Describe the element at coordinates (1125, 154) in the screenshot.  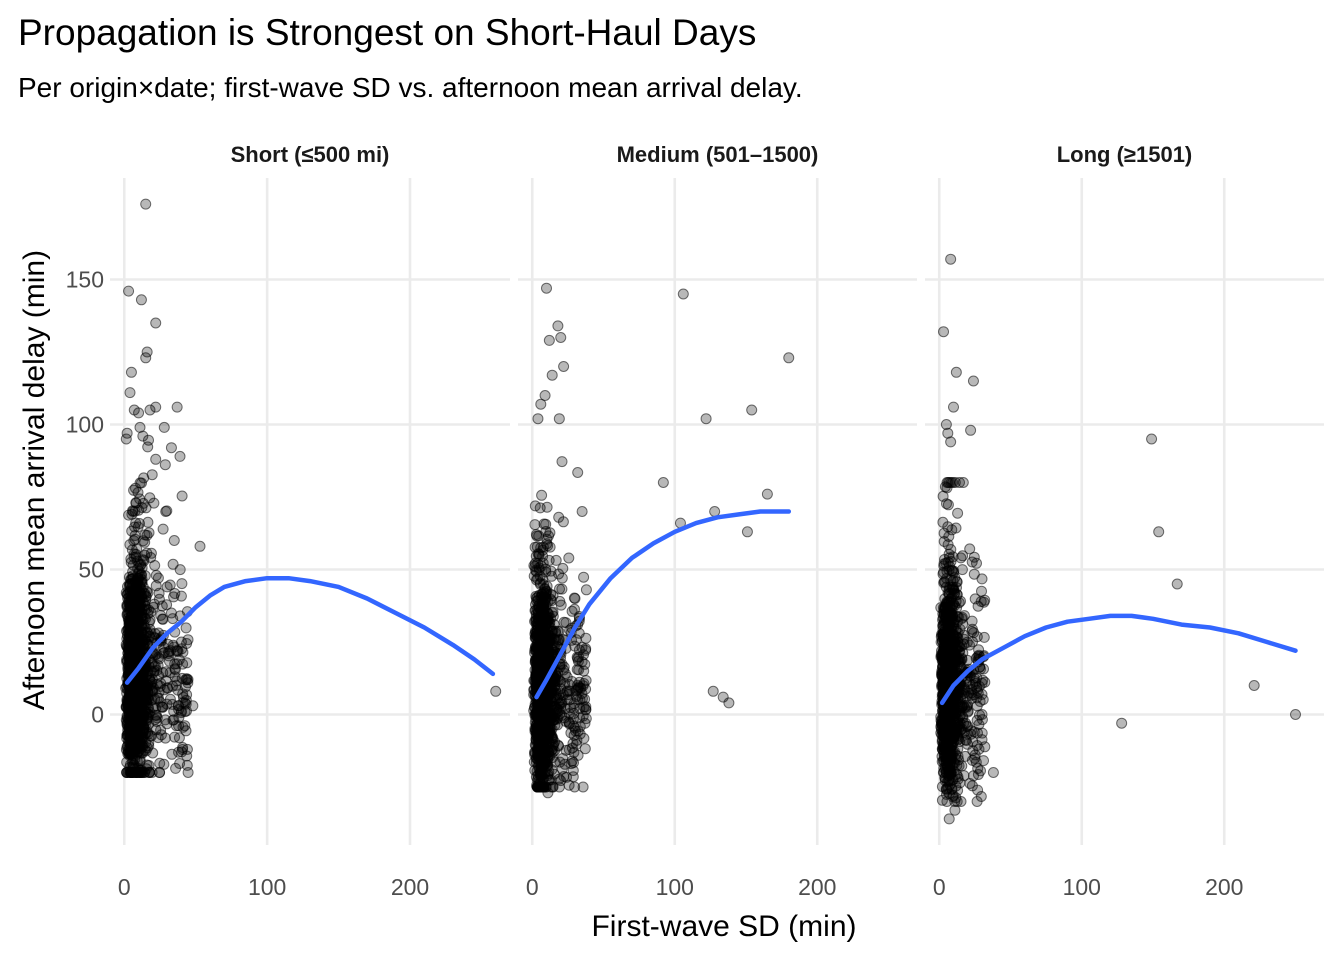
I see `facet-strip-label: Long (≥1501)` at that location.